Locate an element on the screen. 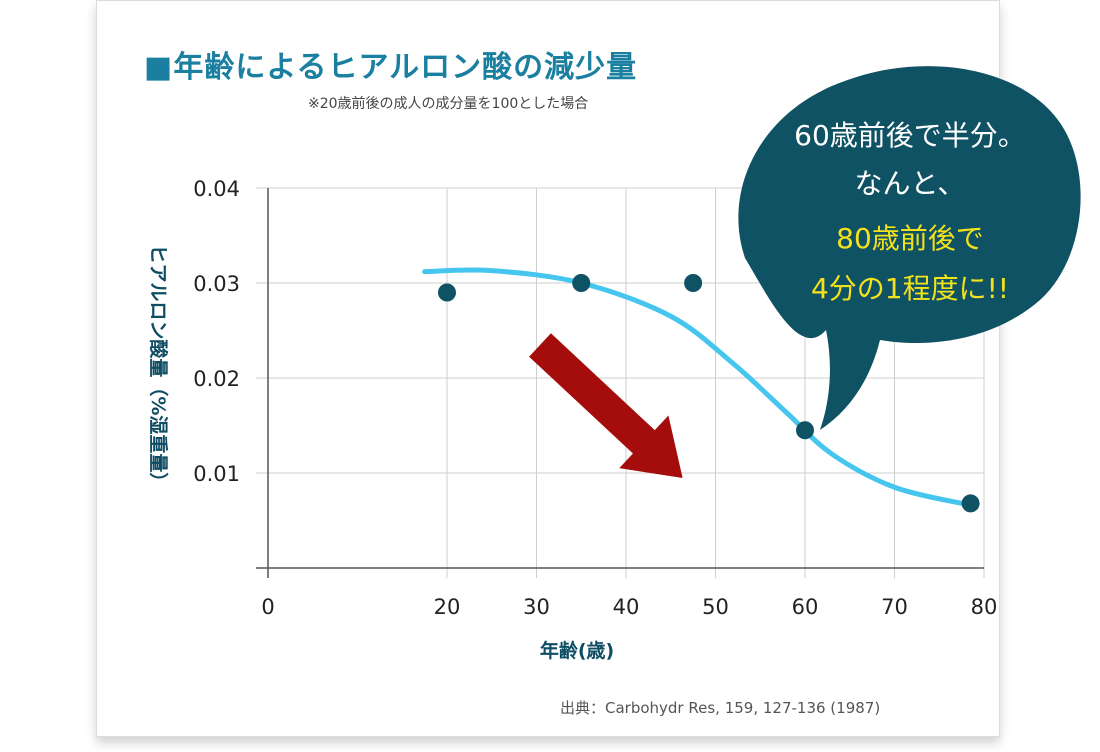 This screenshot has height=752, width=1100. x-tick-label: 40 is located at coordinates (626, 607).